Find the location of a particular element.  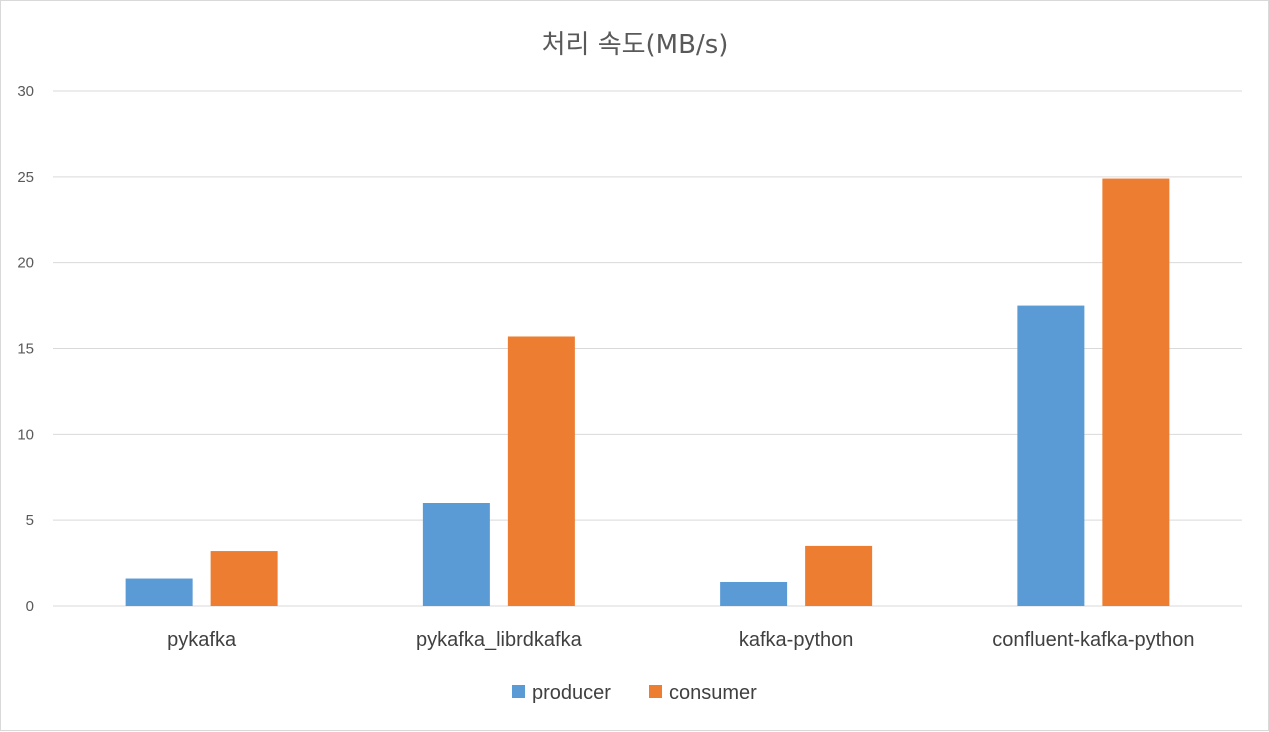

legend: producer consumer is located at coordinates (634, 693).